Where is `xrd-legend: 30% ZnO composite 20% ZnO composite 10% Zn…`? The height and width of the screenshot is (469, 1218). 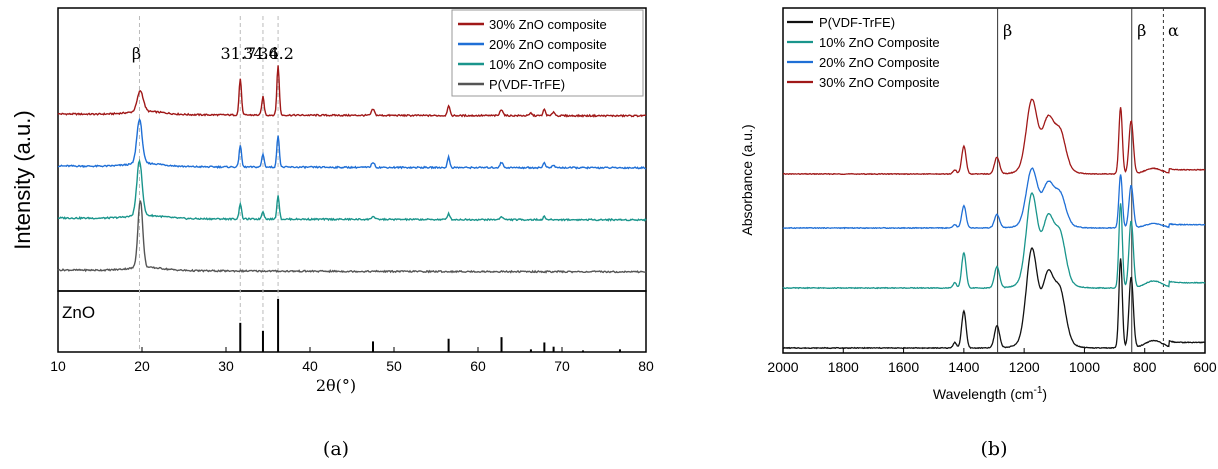 xrd-legend: 30% ZnO composite 20% ZnO composite 10% Zn… is located at coordinates (547, 53).